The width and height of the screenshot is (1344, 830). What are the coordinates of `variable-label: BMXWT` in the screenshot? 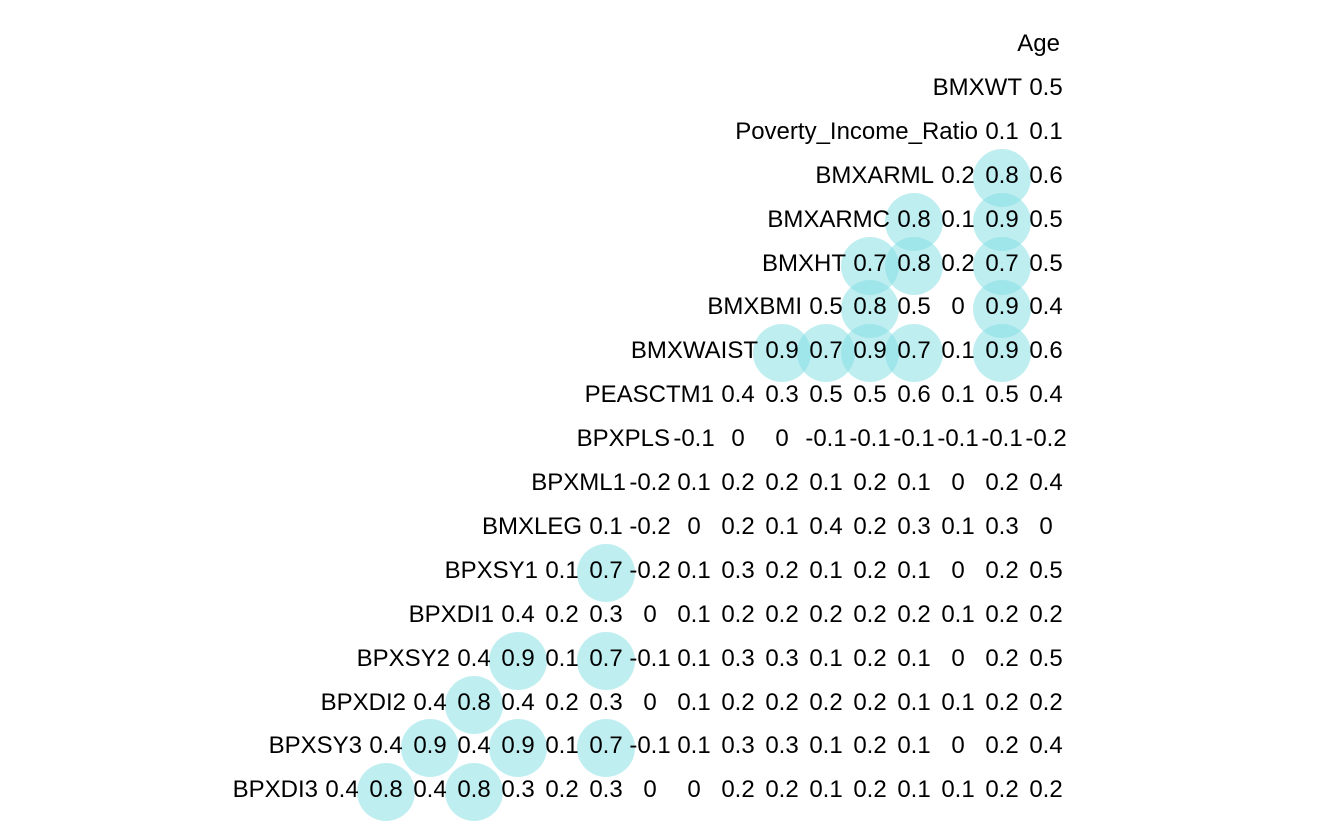 It's located at (977, 87).